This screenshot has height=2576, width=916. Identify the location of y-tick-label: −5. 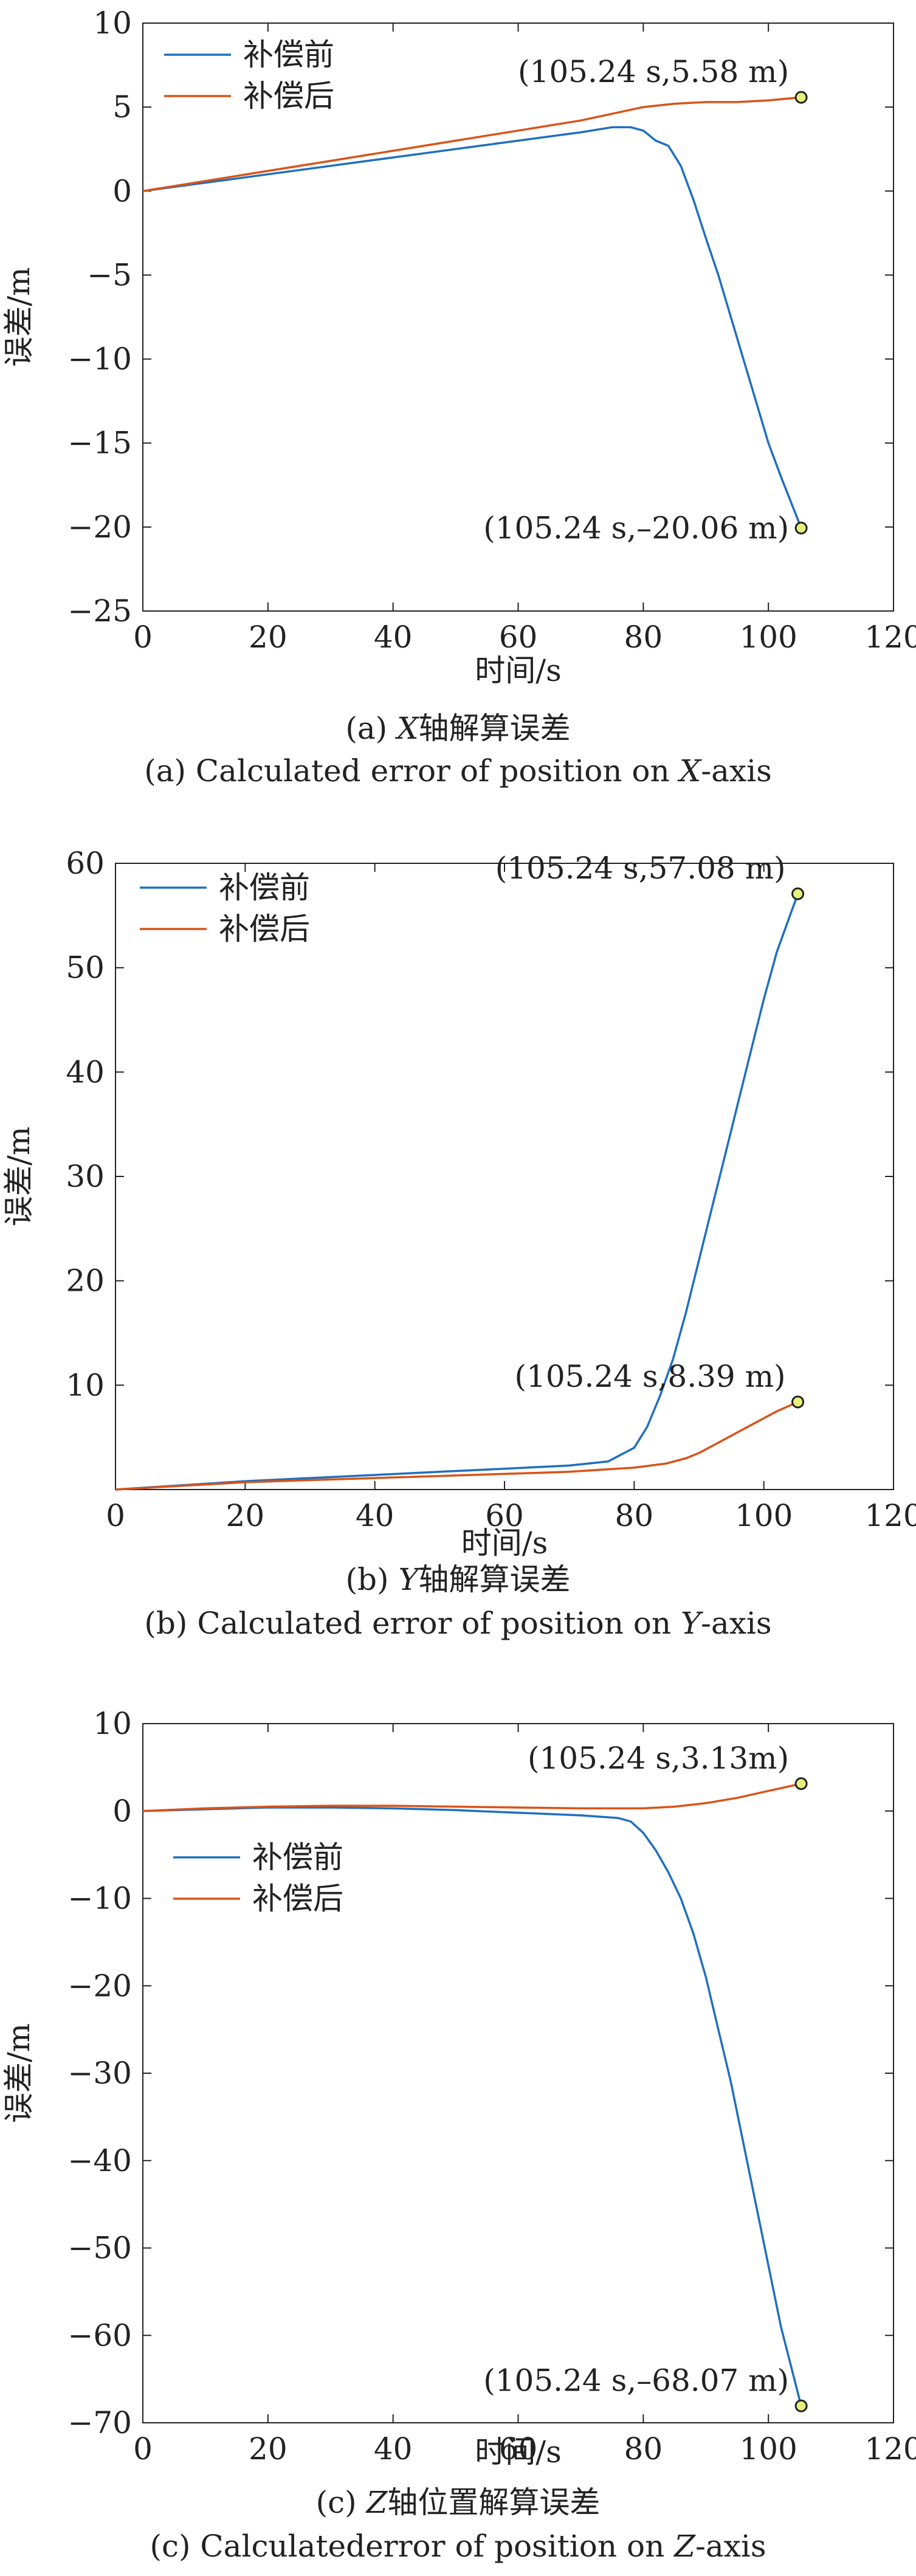
(109, 274).